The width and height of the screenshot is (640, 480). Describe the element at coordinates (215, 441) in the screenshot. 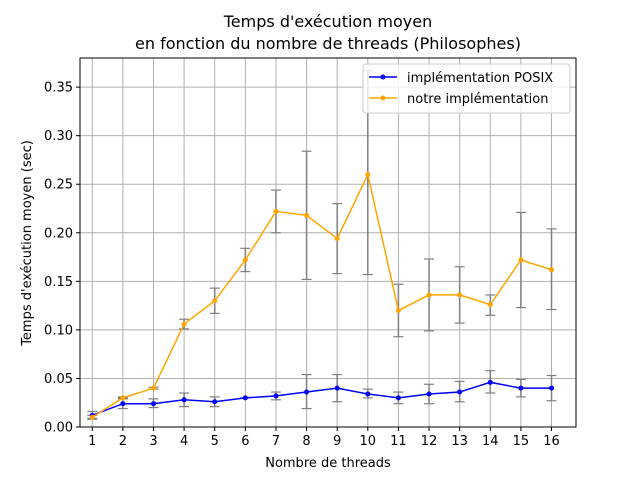

I see `x-tick-label: 5` at that location.